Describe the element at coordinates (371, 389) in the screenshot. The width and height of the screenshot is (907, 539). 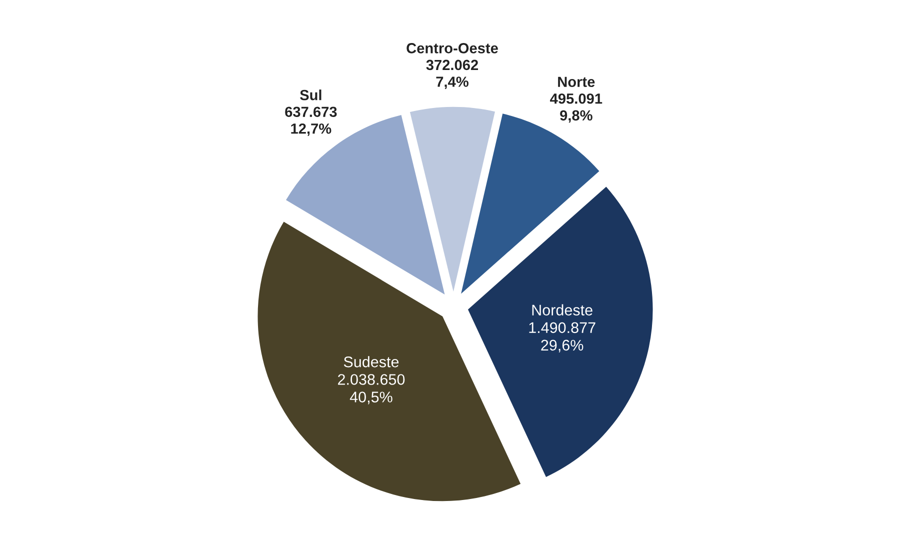
I see `data-label: 2.038.650 40,5%` at that location.